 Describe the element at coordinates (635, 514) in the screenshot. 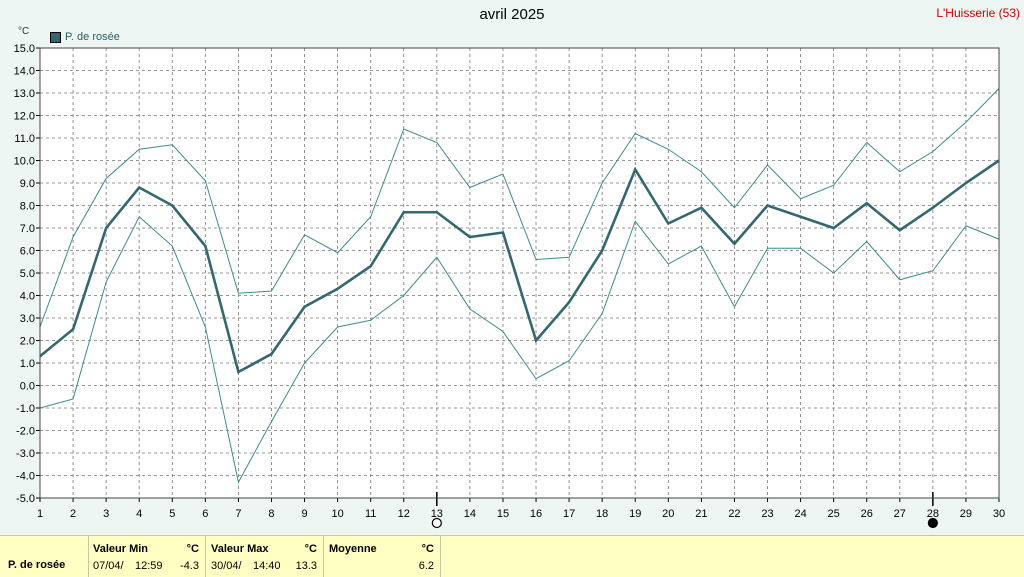

I see `x-tick-label: 19` at that location.